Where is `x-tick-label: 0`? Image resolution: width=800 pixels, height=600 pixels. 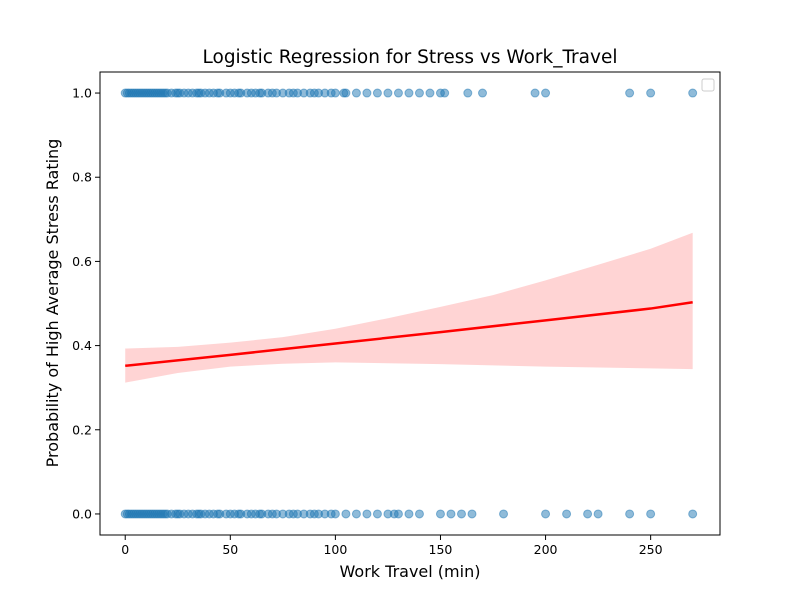
x-tick-label: 0 is located at coordinates (125, 549).